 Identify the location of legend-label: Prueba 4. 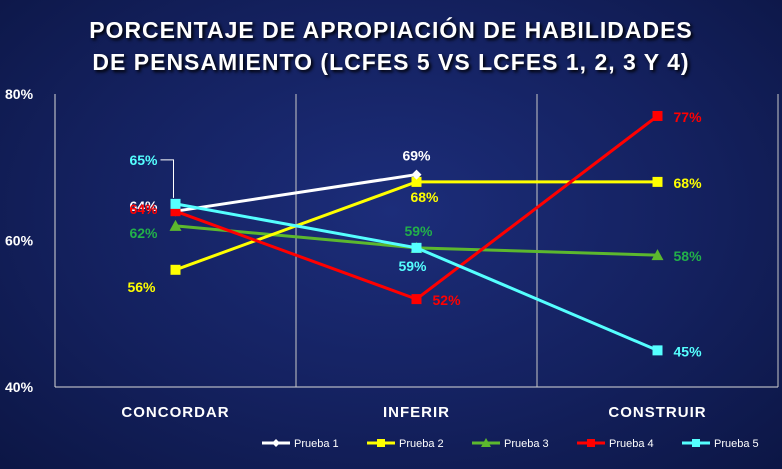
(631, 444).